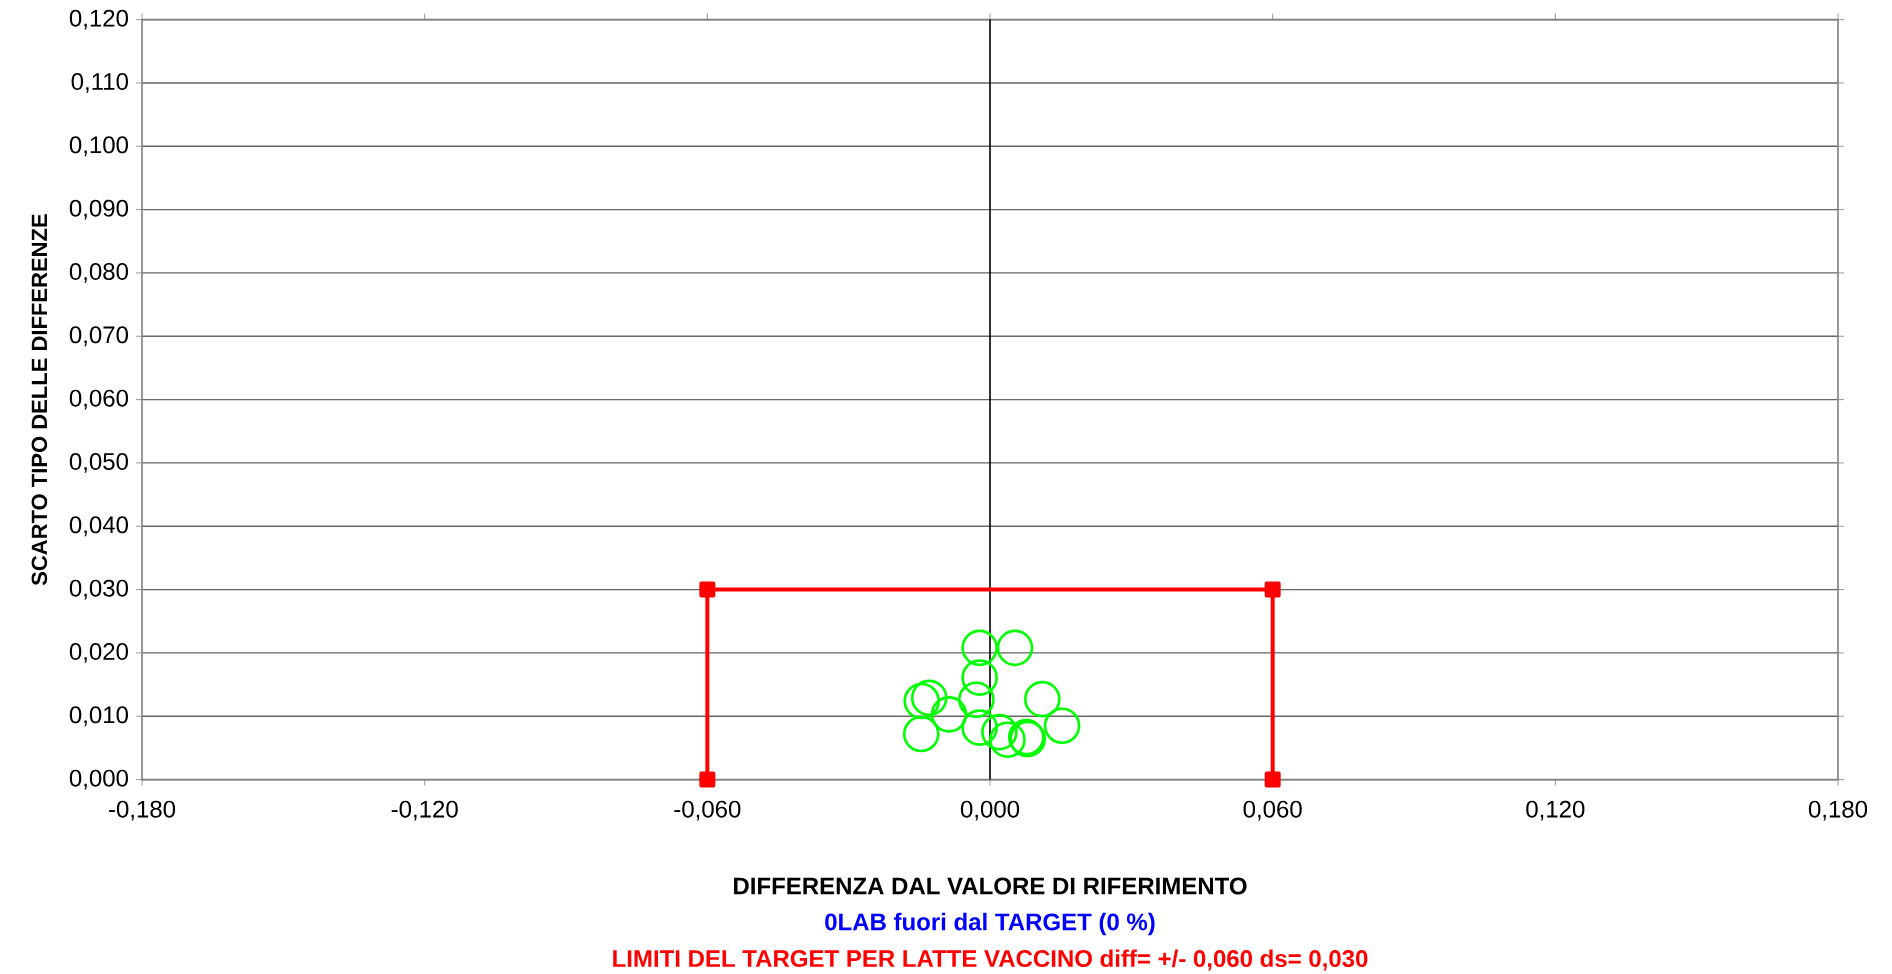 The width and height of the screenshot is (1892, 974). Describe the element at coordinates (99, 273) in the screenshot. I see `y-tick-label: 0,080` at that location.